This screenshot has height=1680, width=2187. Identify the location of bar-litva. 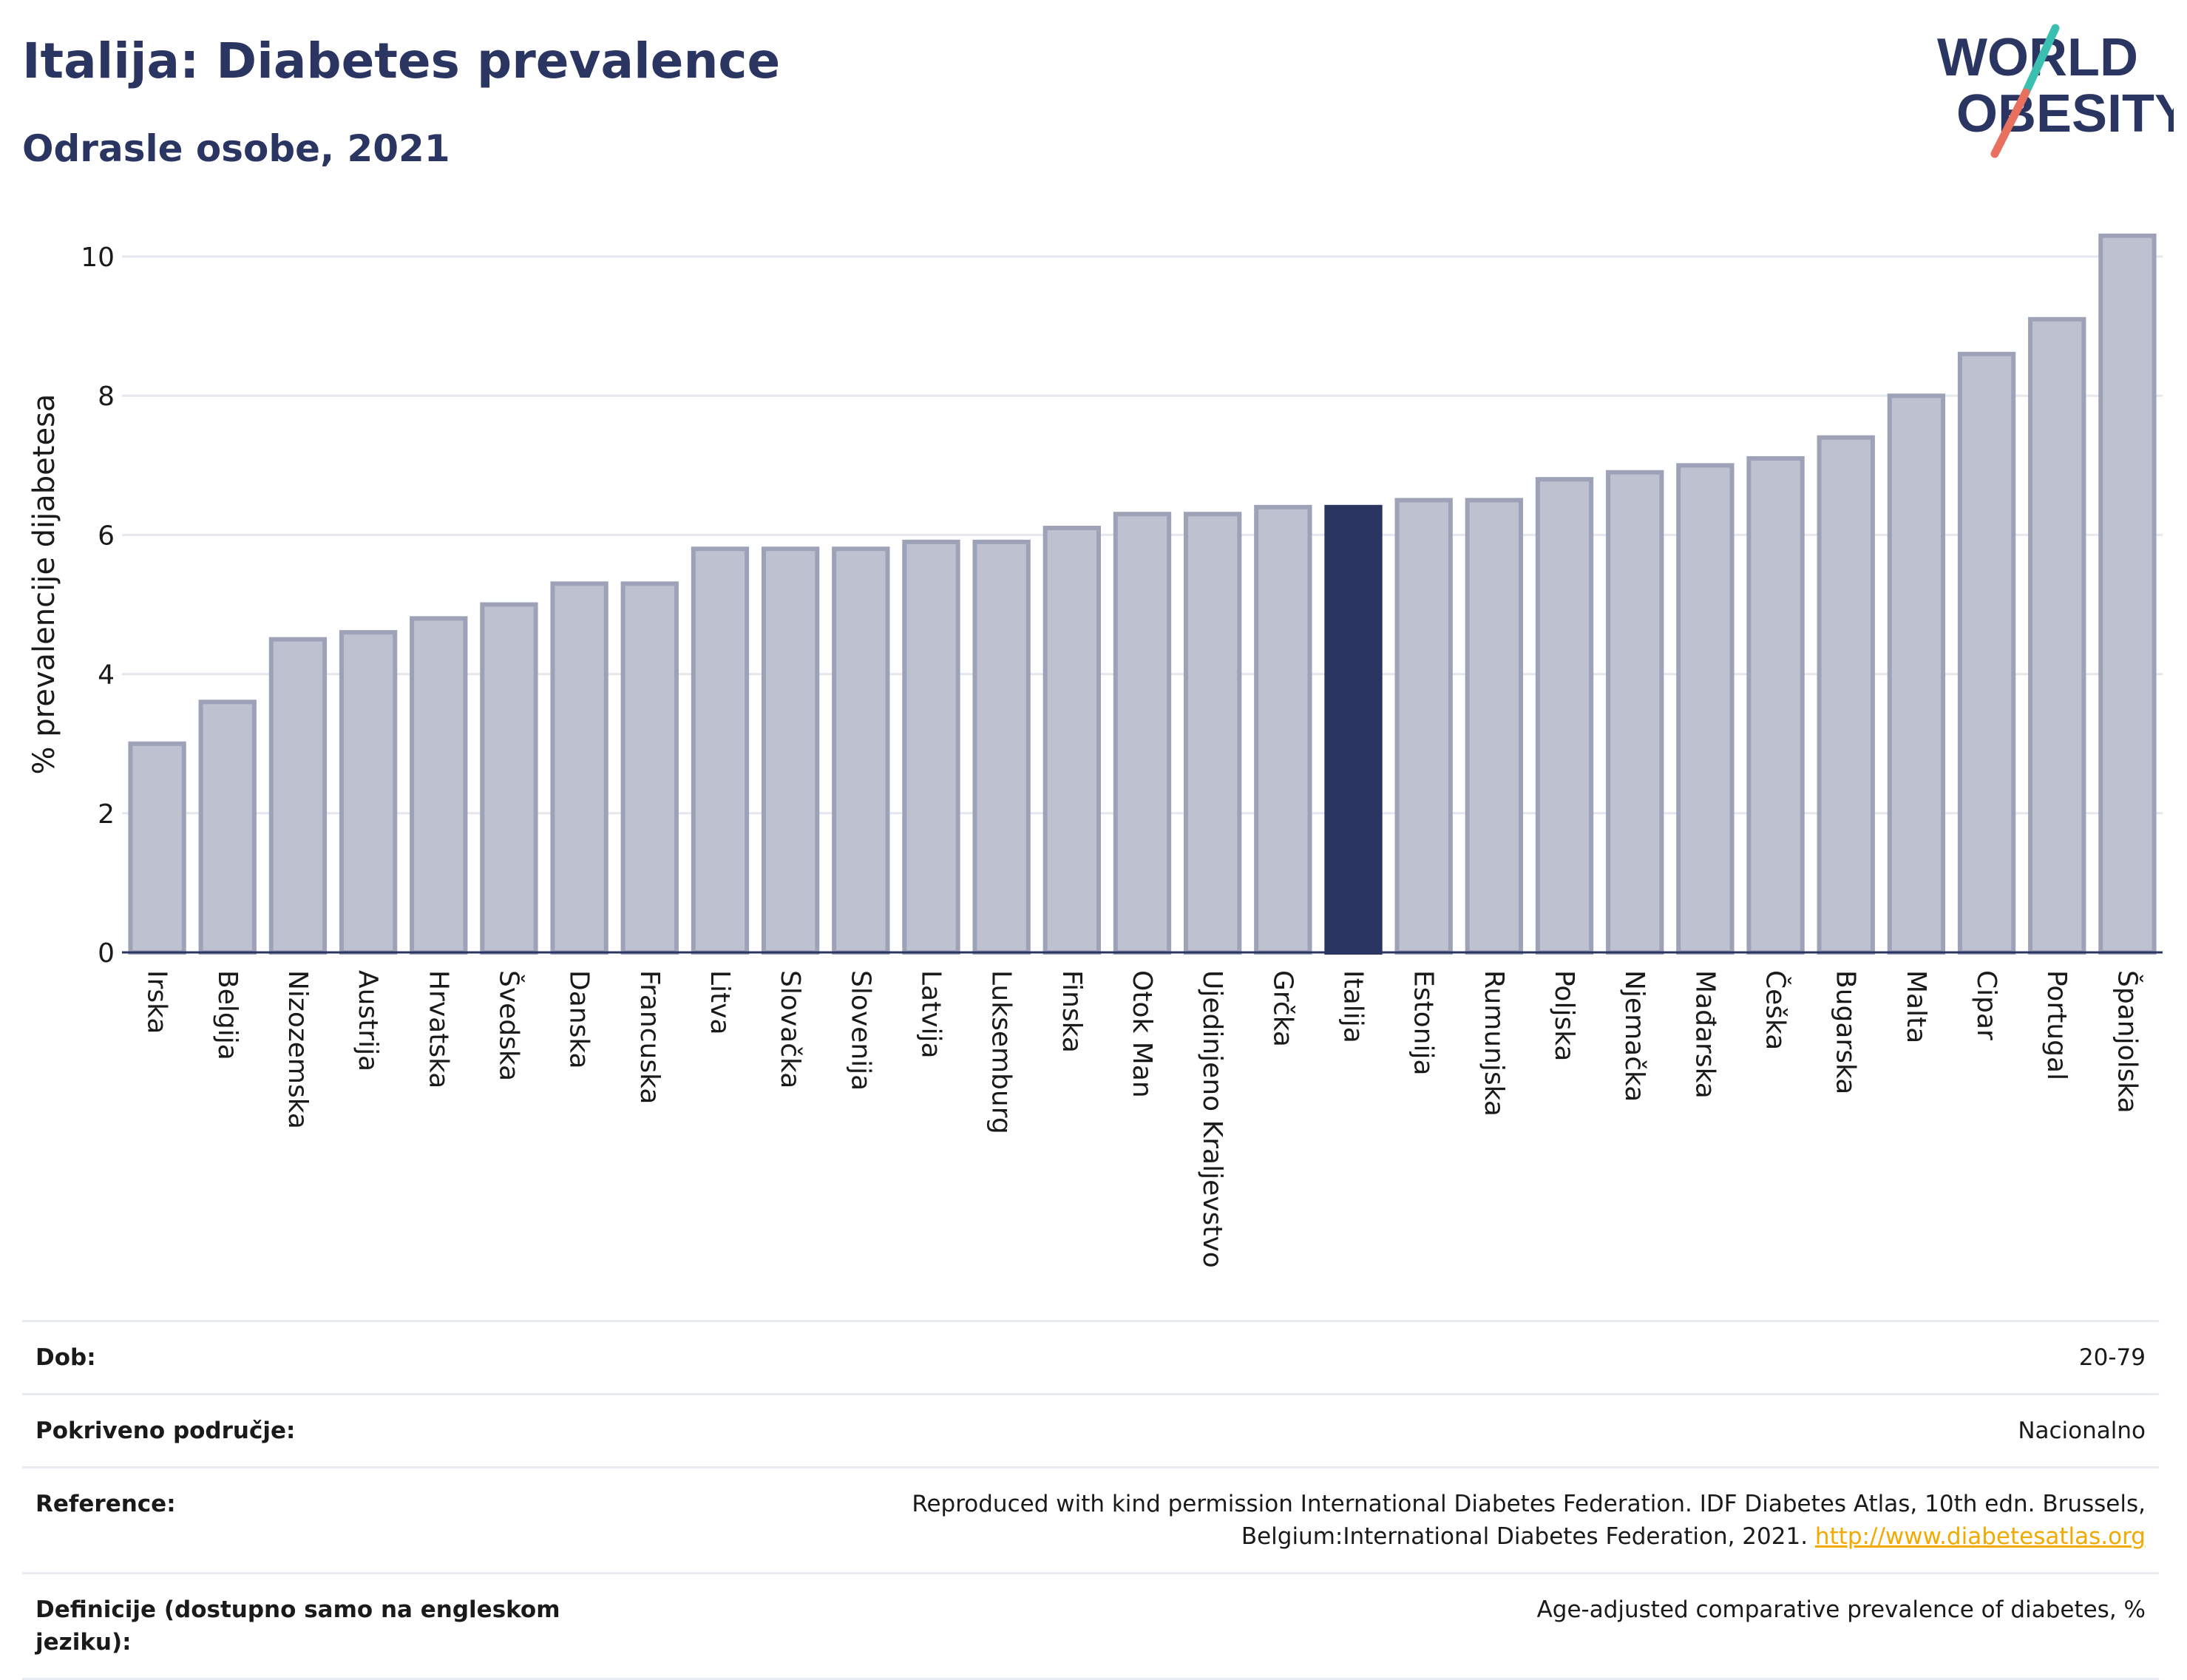
(720, 751).